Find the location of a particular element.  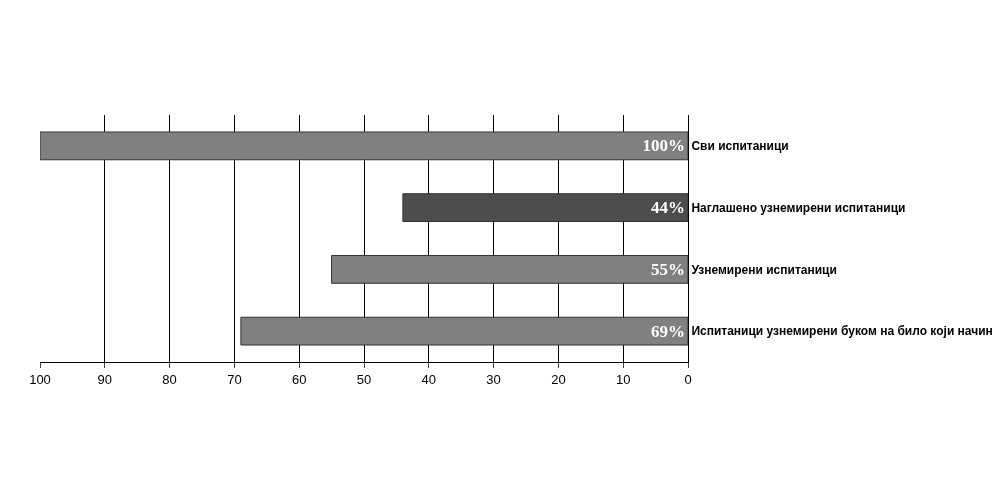

data-label: 69% is located at coordinates (668, 331).